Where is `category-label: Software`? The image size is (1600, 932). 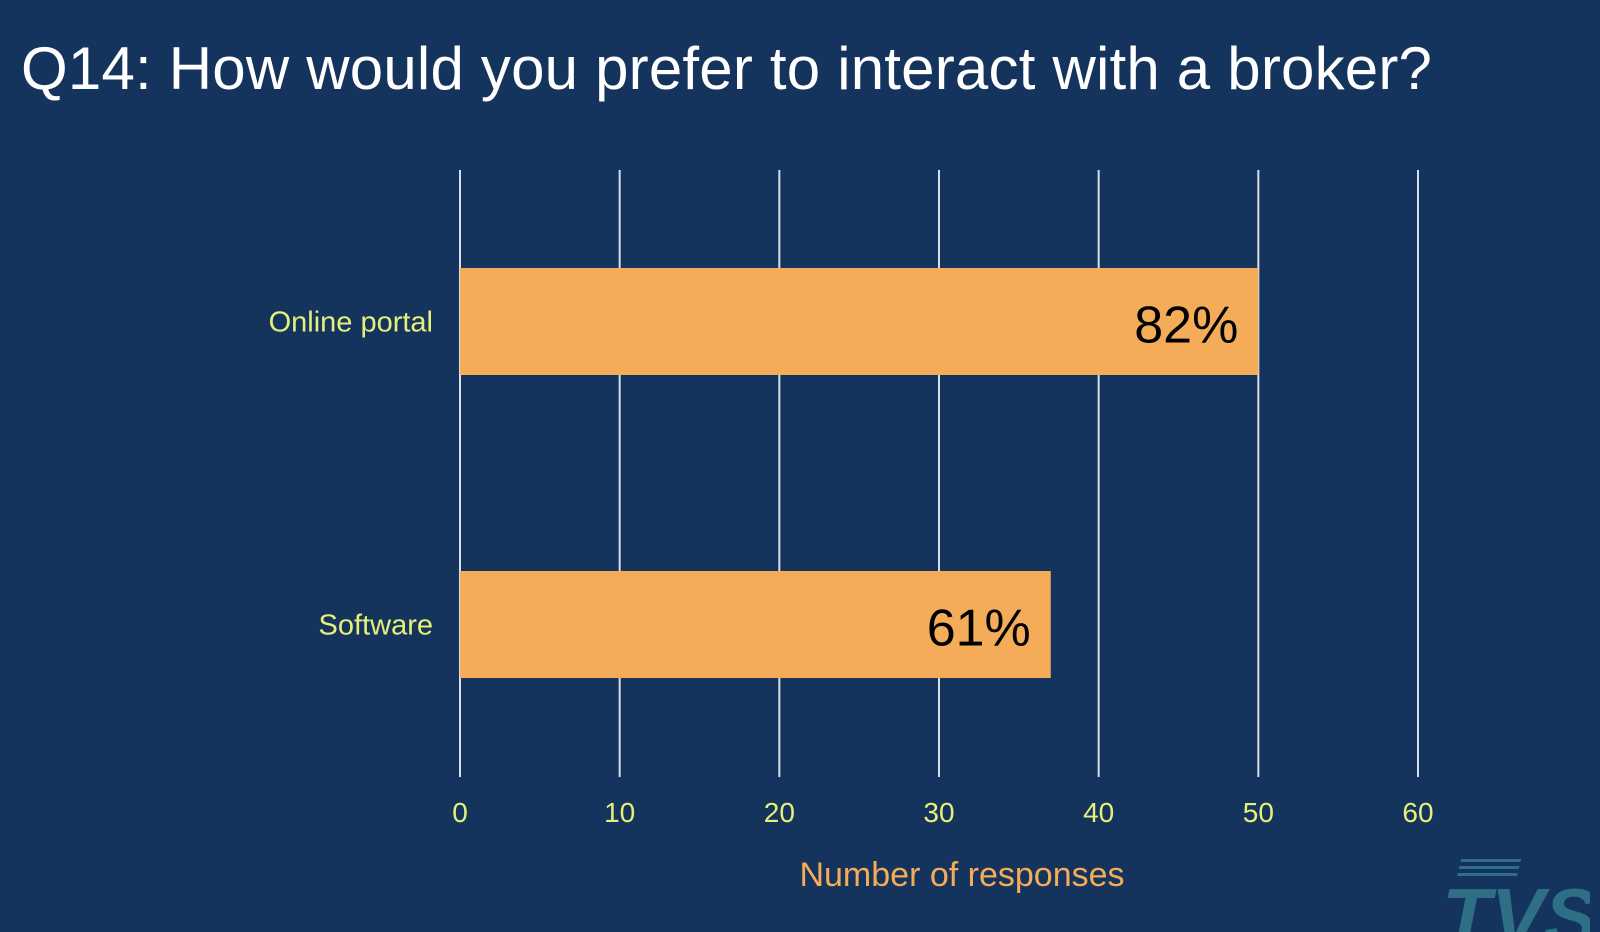 category-label: Software is located at coordinates (376, 626).